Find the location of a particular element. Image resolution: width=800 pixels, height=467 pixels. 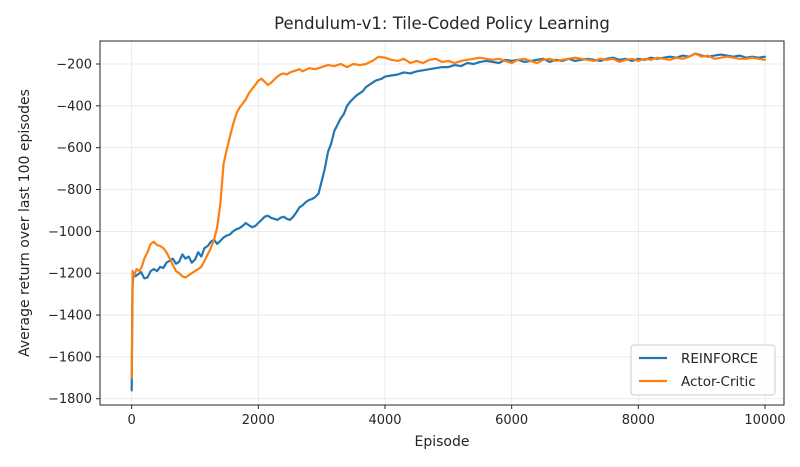

y-tick-label: −1000 is located at coordinates (70, 232).